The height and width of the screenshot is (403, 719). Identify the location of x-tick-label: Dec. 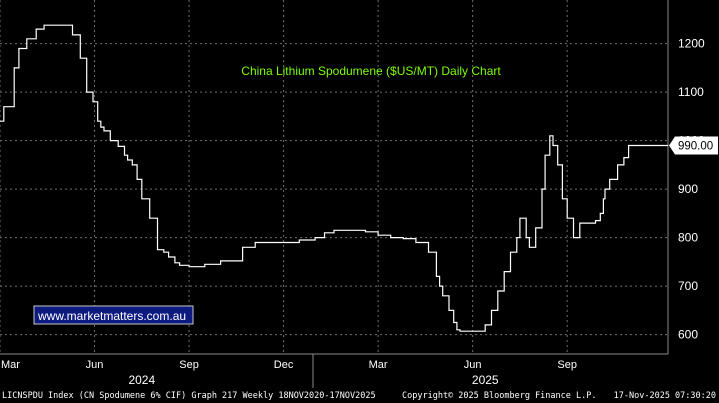
(284, 365).